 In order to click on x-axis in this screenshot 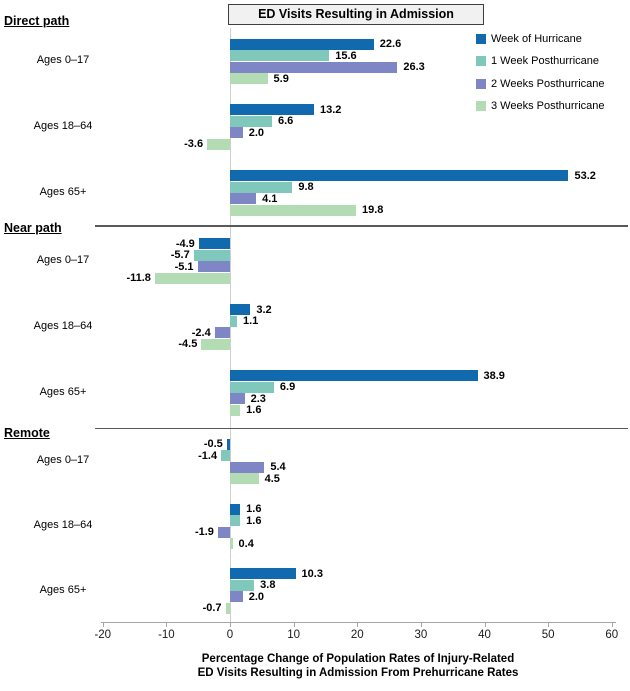, I will do `click(358, 622)`.